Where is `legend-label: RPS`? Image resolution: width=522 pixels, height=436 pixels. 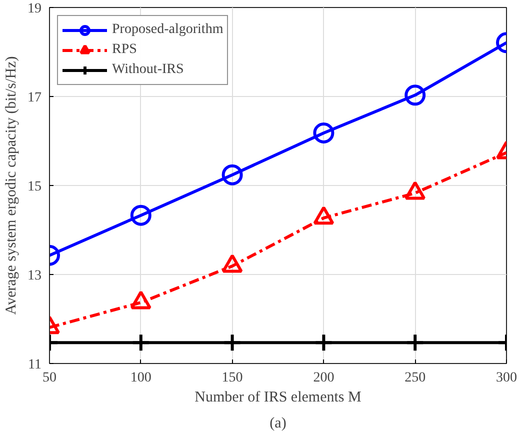 legend-label: RPS is located at coordinates (124, 50).